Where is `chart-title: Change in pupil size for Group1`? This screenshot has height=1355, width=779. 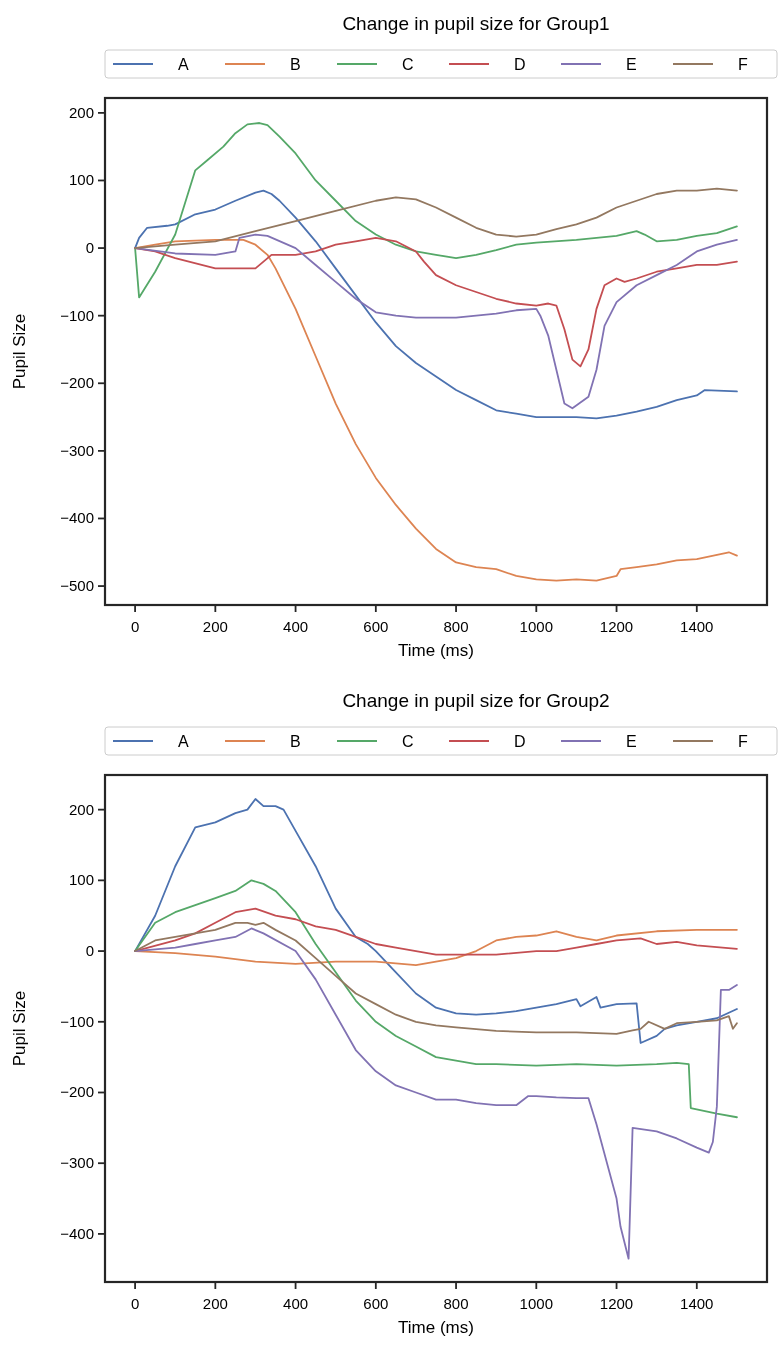 chart-title: Change in pupil size for Group1 is located at coordinates (476, 23).